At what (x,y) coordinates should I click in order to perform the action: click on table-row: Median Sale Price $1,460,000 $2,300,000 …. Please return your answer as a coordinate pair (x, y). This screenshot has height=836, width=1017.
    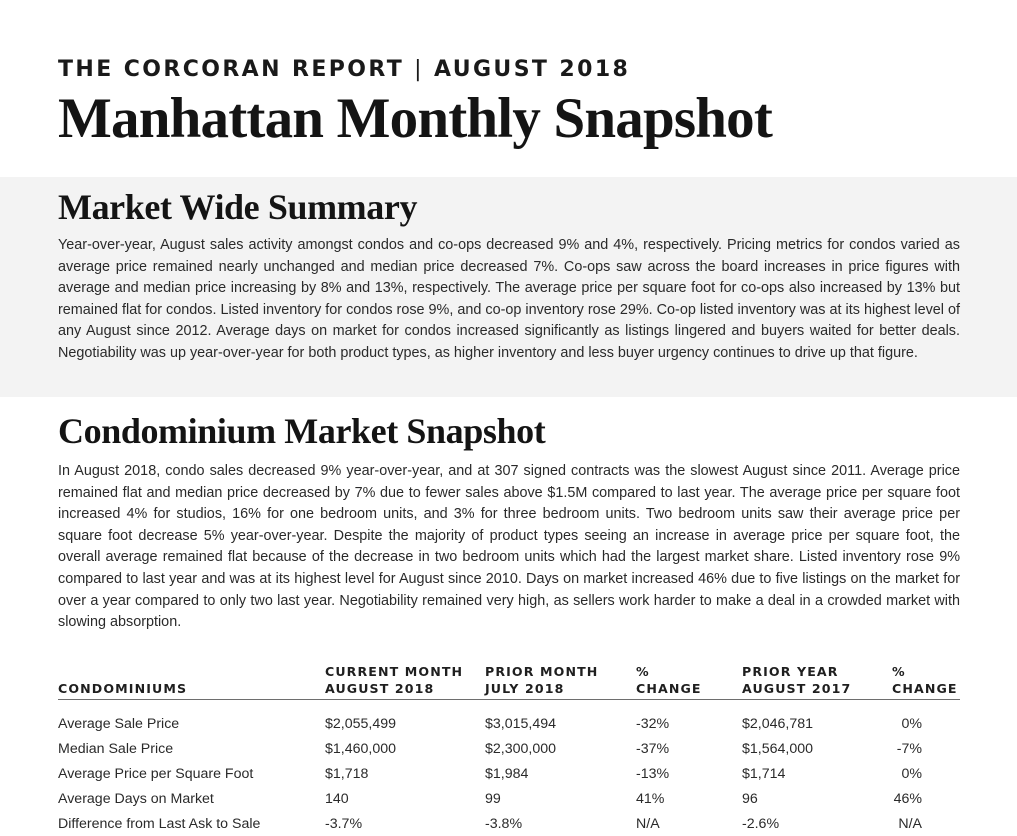
    Looking at the image, I should click on (509, 751).